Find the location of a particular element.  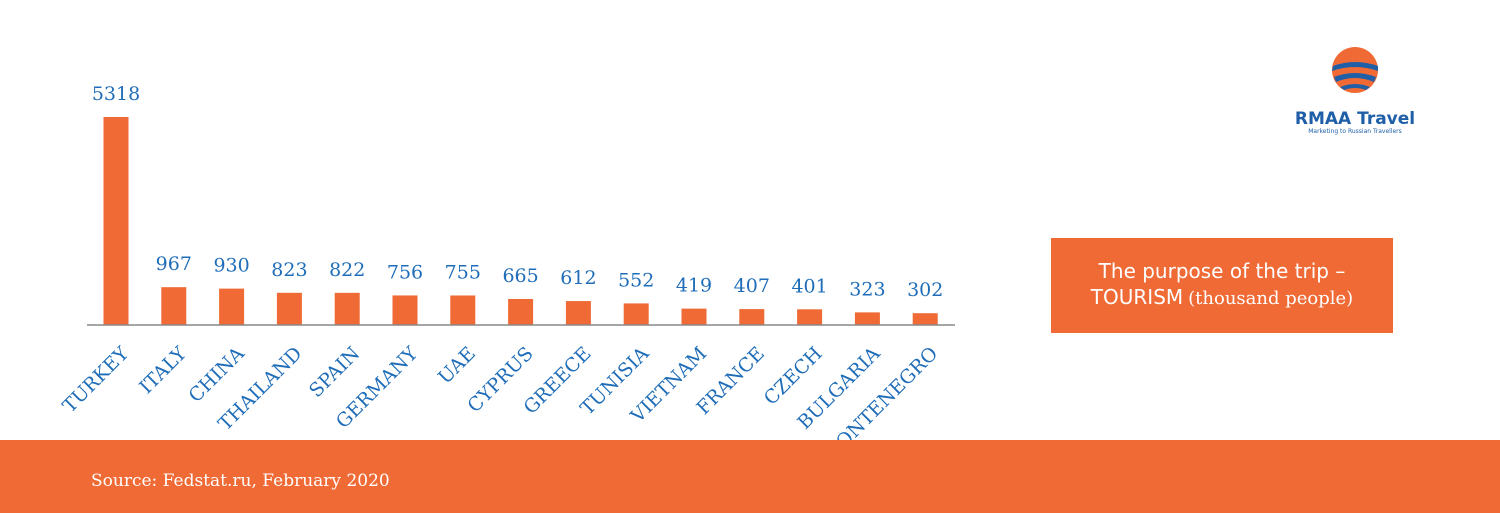

value-label: 612 is located at coordinates (578, 278).